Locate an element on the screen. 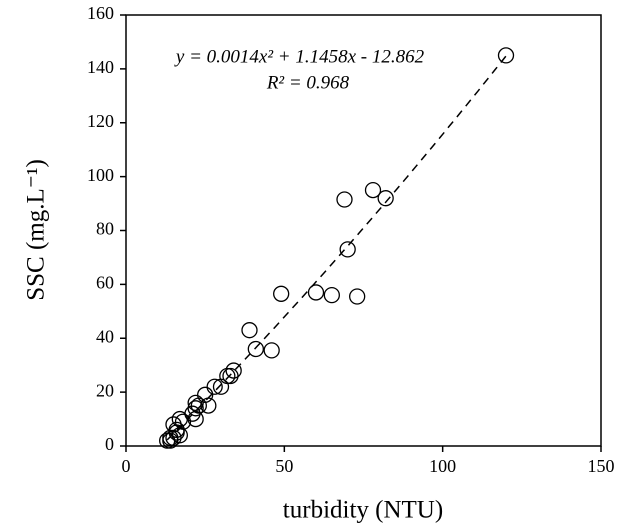 The height and width of the screenshot is (529, 622). y-tick-label: 60 is located at coordinates (105, 283).